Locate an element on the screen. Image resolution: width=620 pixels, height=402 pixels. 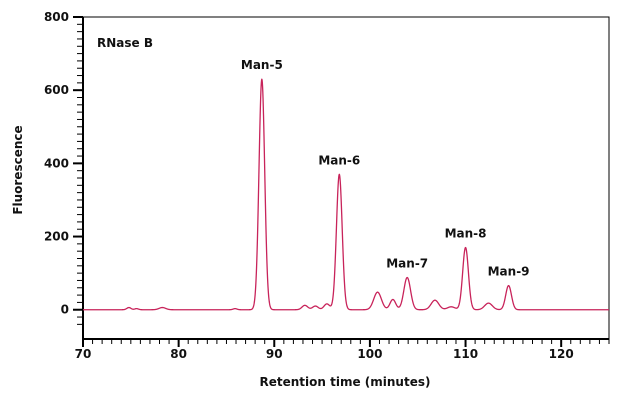
x-axis-title: Retention time (minutes) is located at coordinates (345, 382).